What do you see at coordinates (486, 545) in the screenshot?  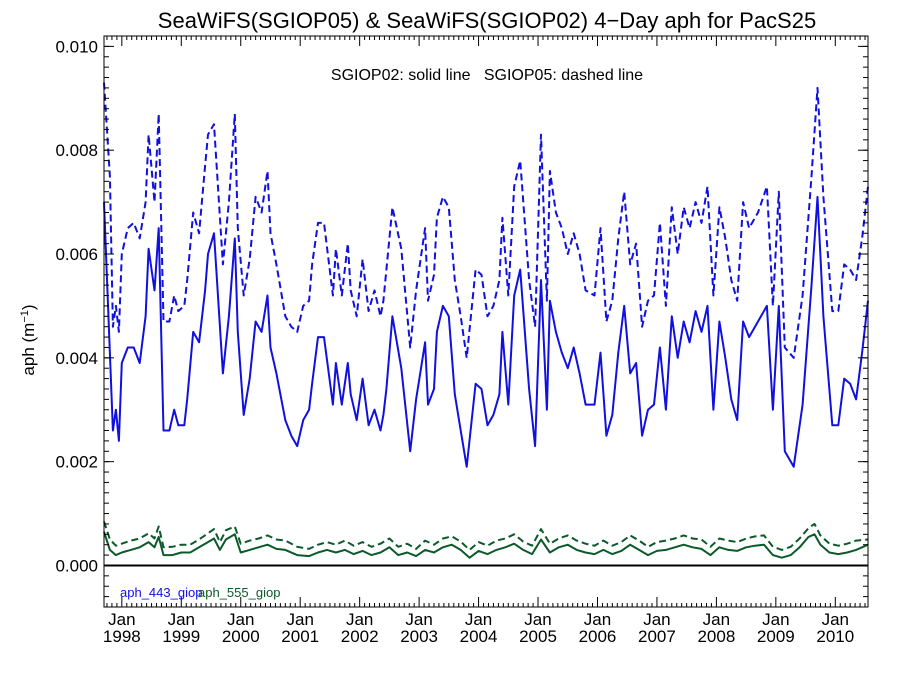 I see `series-line-aph_555_giop-solid` at bounding box center [486, 545].